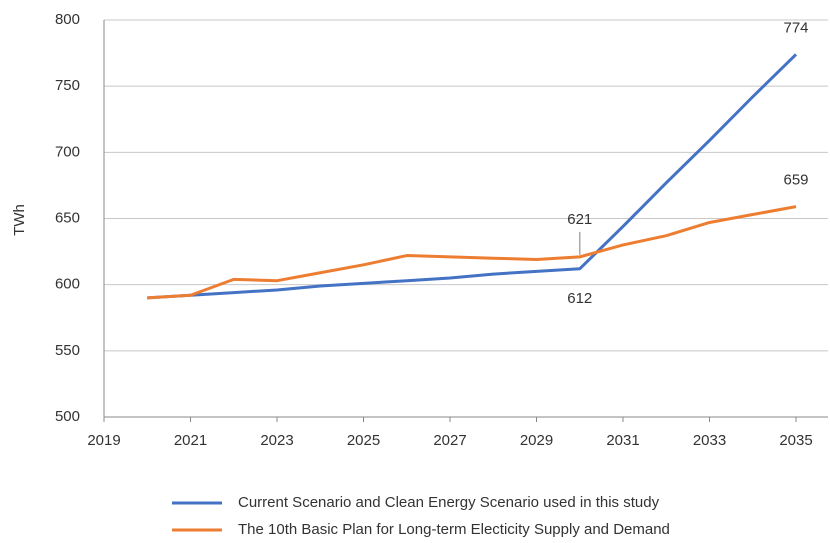 The image size is (830, 543). What do you see at coordinates (19, 220) in the screenshot?
I see `y-axis-label: TWh` at bounding box center [19, 220].